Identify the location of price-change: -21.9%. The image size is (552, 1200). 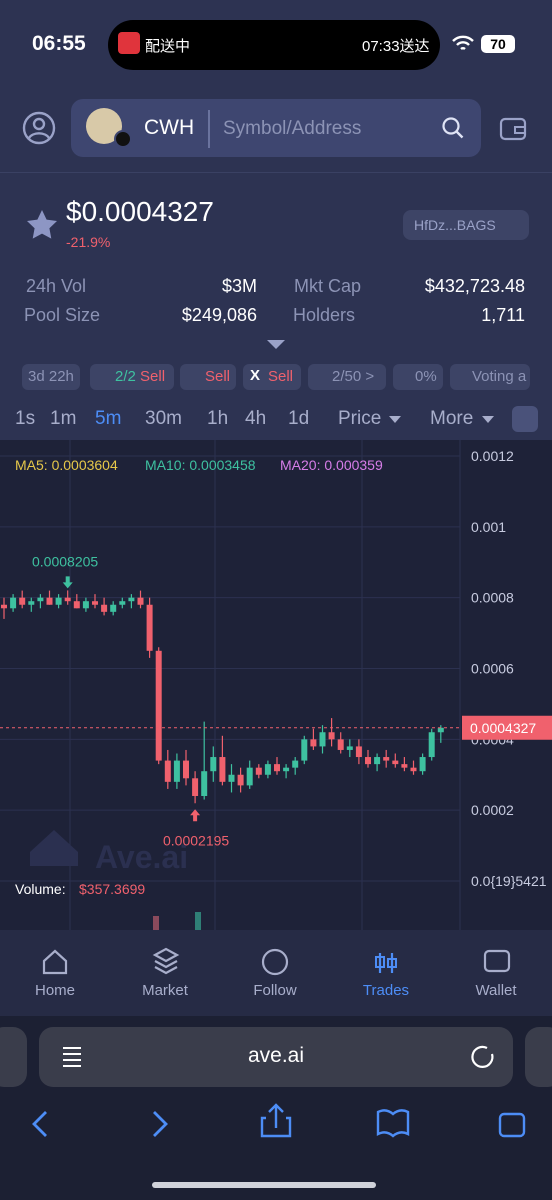
(88, 242).